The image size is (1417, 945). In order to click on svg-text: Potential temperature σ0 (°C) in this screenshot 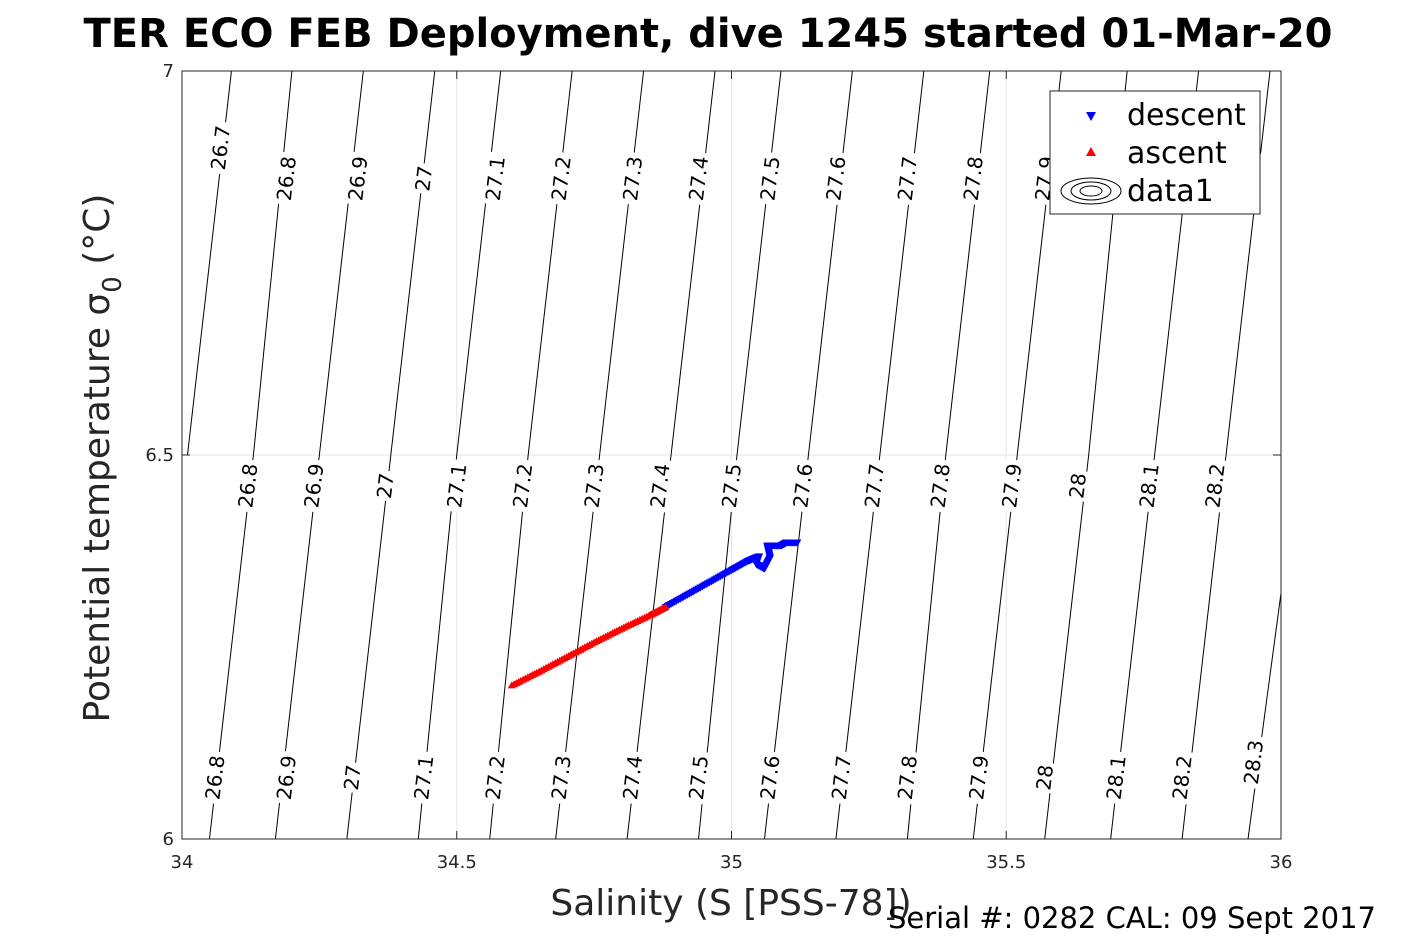, I will do `click(102, 458)`.